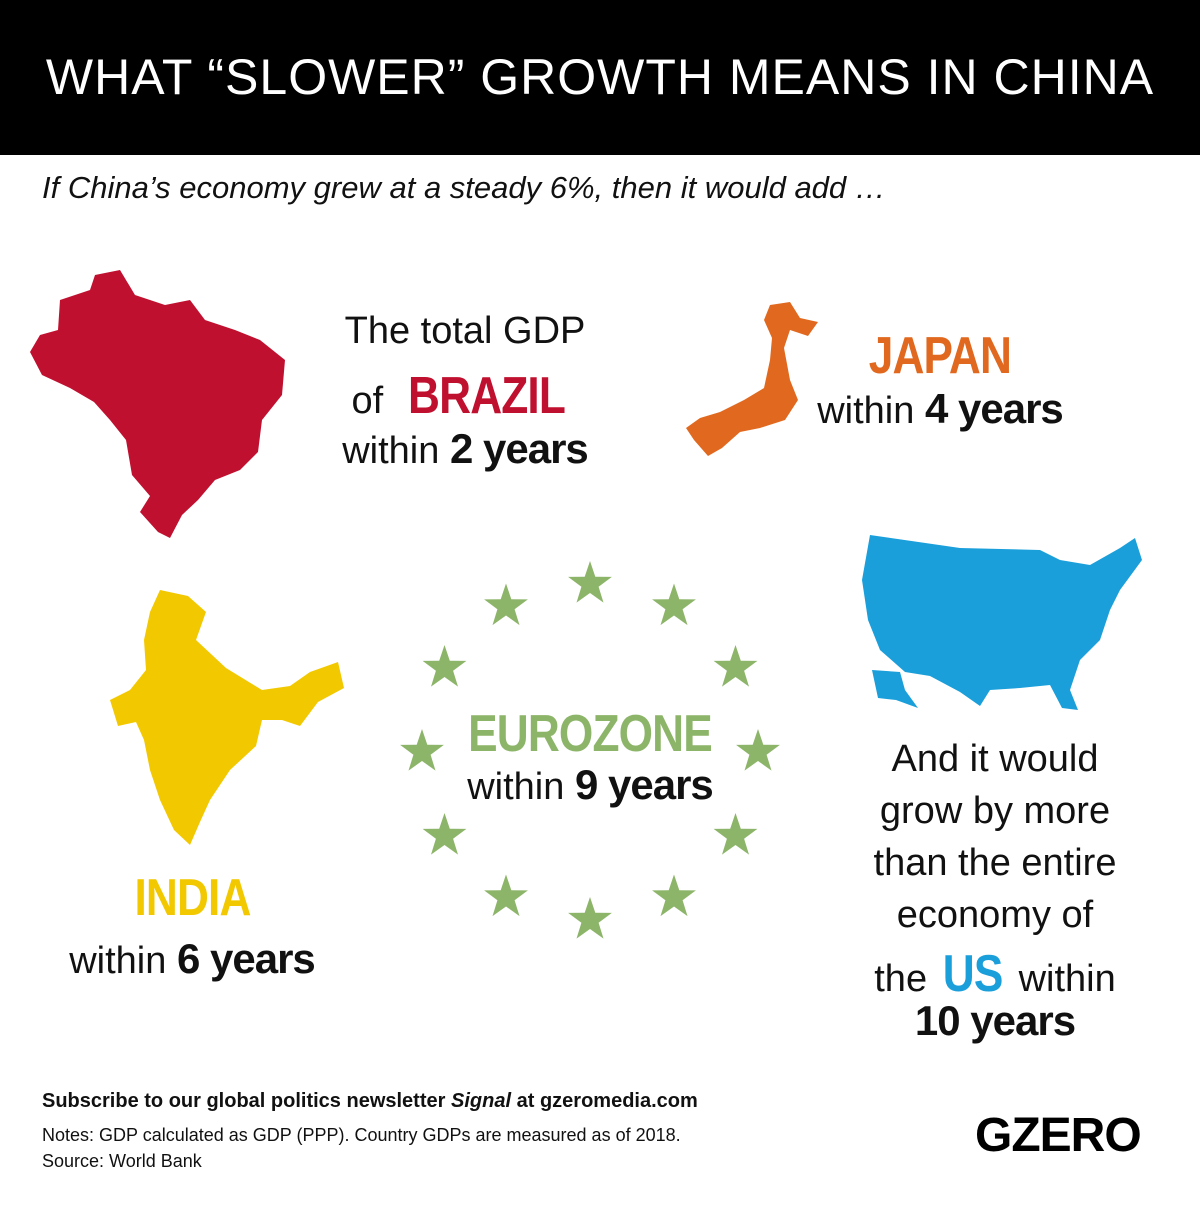  I want to click on text-line: than the entire, so click(995, 870).